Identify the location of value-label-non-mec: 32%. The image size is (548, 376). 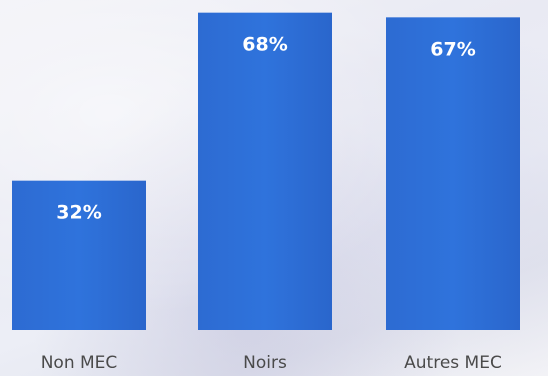
(78, 213).